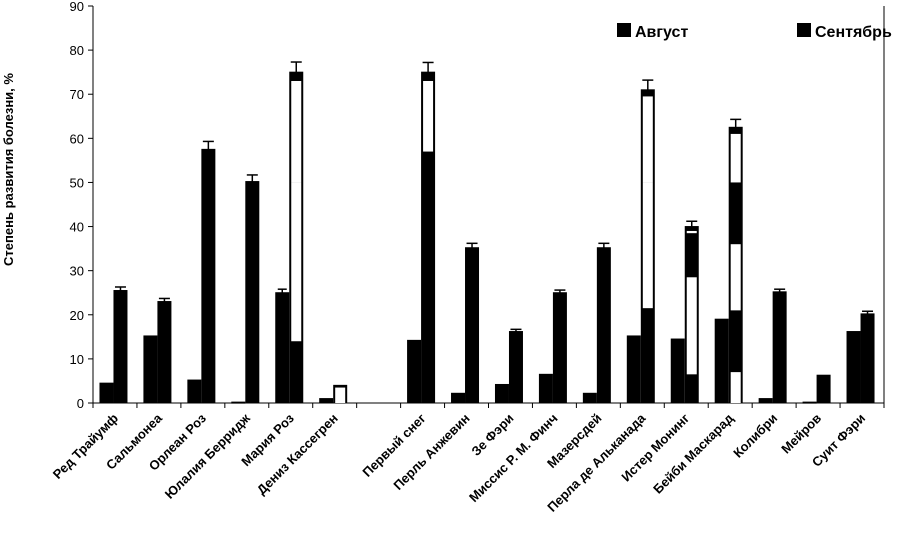 This screenshot has width=914, height=556. What do you see at coordinates (77, 7) in the screenshot?
I see `y-tick-label: 90` at bounding box center [77, 7].